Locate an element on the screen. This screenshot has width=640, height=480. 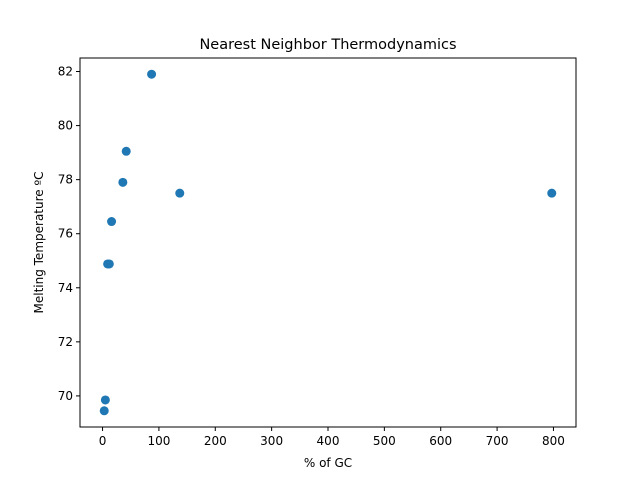
x-tick-label: 800 is located at coordinates (553, 441).